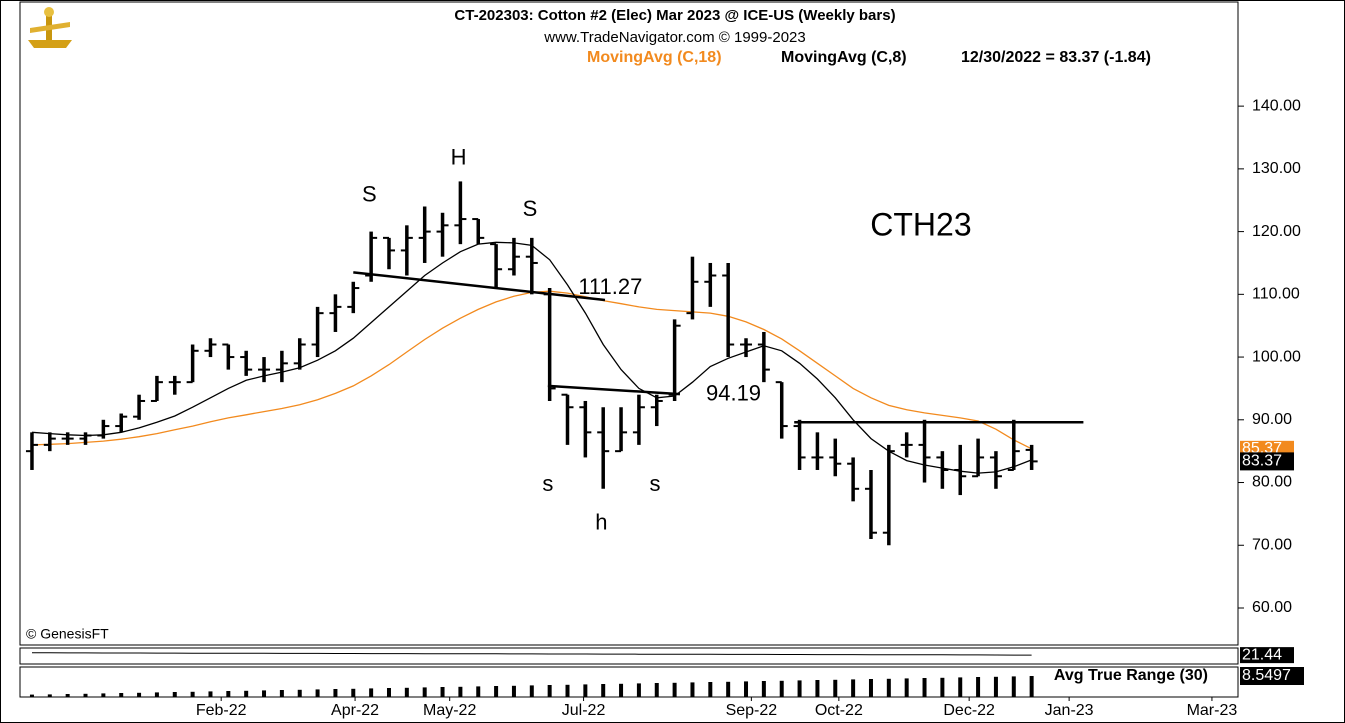  What do you see at coordinates (584, 710) in the screenshot?
I see `x-tick-label: Jul-22` at bounding box center [584, 710].